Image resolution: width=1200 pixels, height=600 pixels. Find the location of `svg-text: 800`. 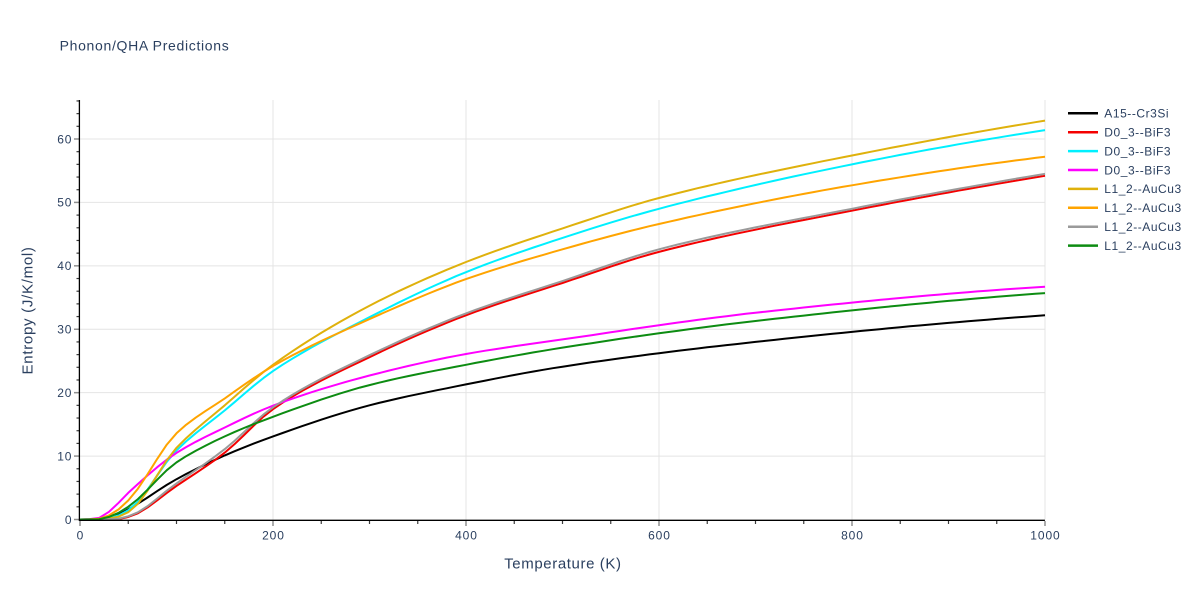

svg-text: 800 is located at coordinates (852, 536).